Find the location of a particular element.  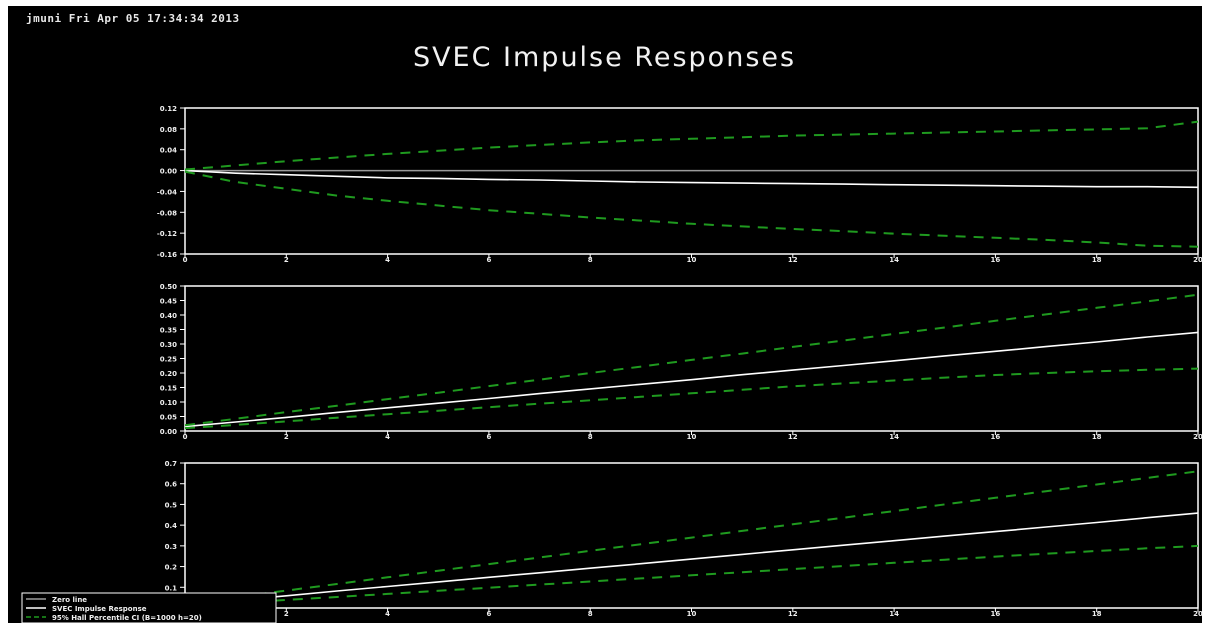

panel-1-xtick-label: 0 is located at coordinates (185, 260).